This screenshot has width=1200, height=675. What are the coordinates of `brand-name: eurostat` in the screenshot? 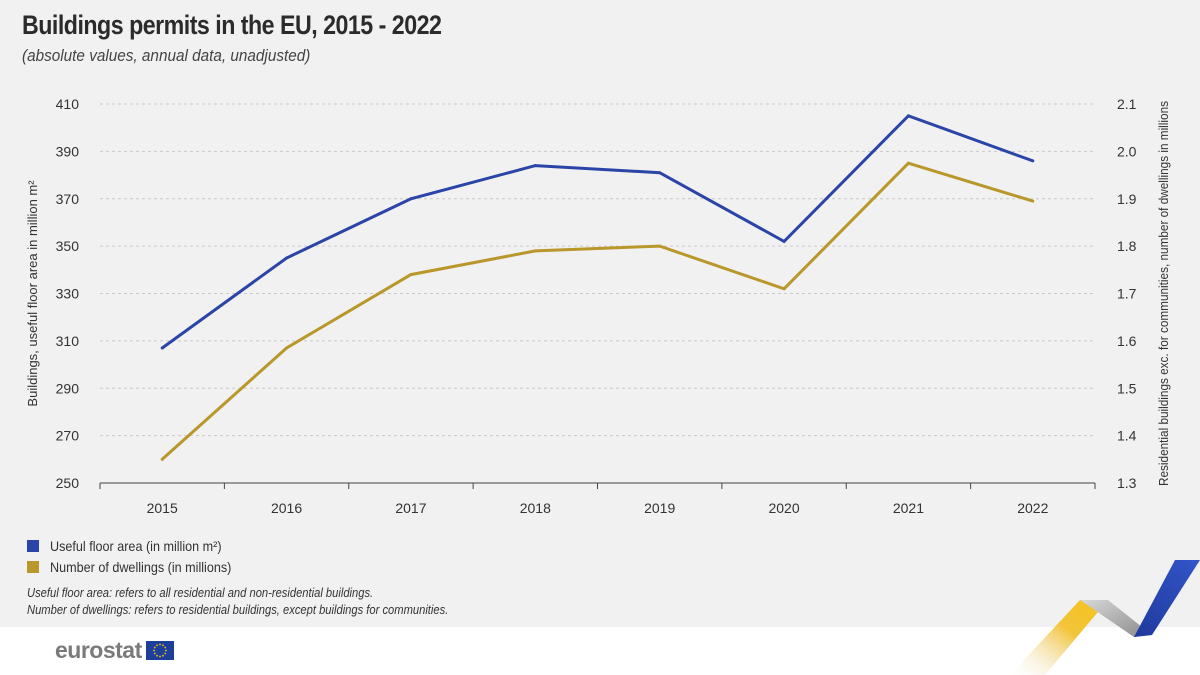 It's located at (98, 650).